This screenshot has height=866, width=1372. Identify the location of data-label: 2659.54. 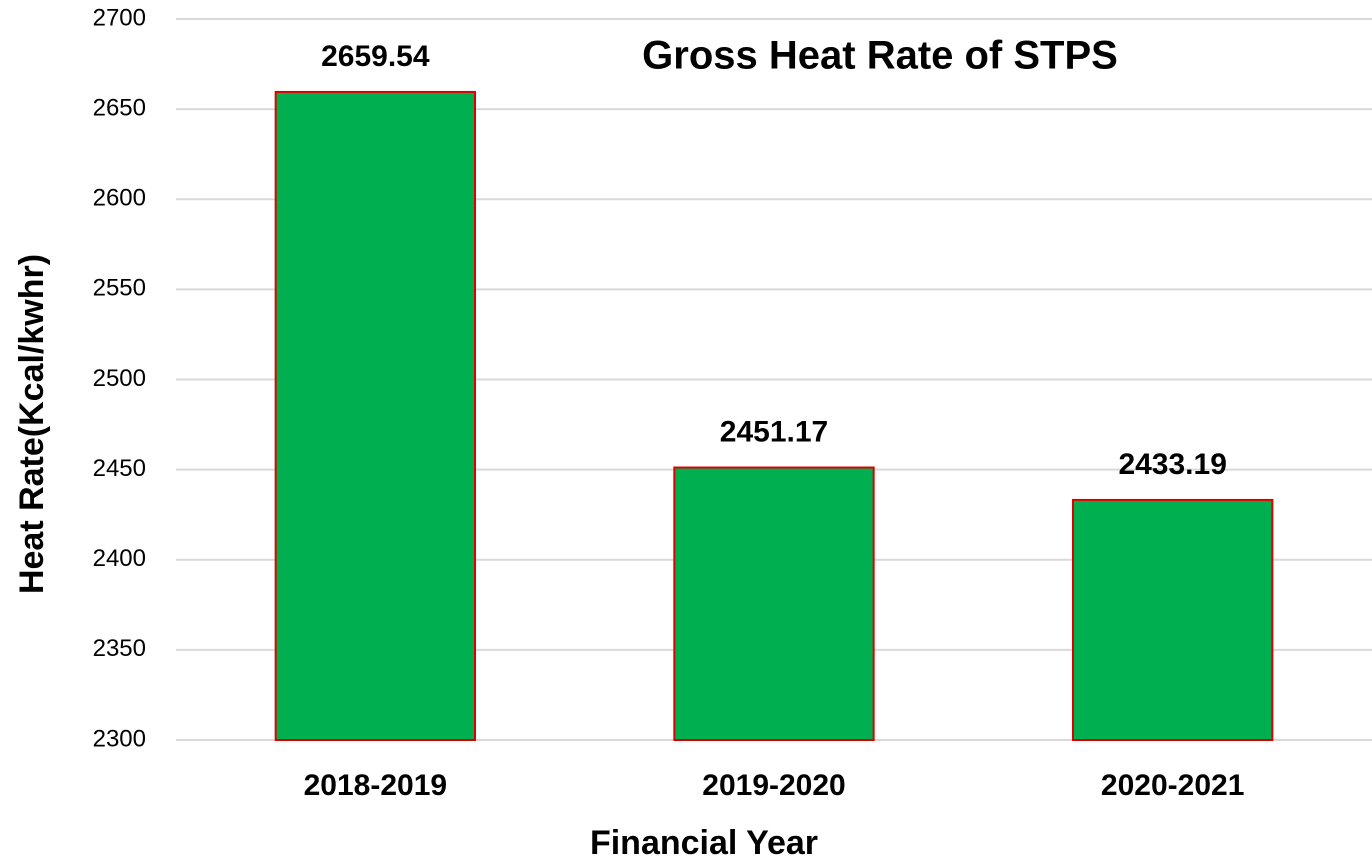
(375, 56).